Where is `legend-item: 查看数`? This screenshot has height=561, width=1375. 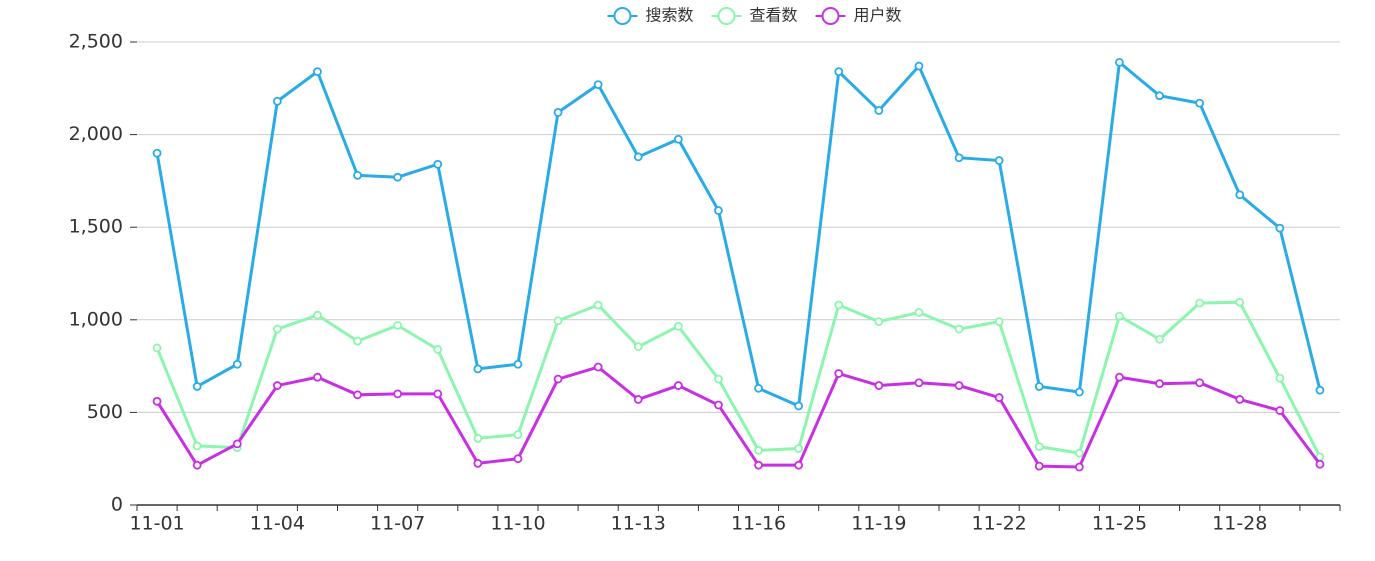
legend-item: 查看数 is located at coordinates (754, 15).